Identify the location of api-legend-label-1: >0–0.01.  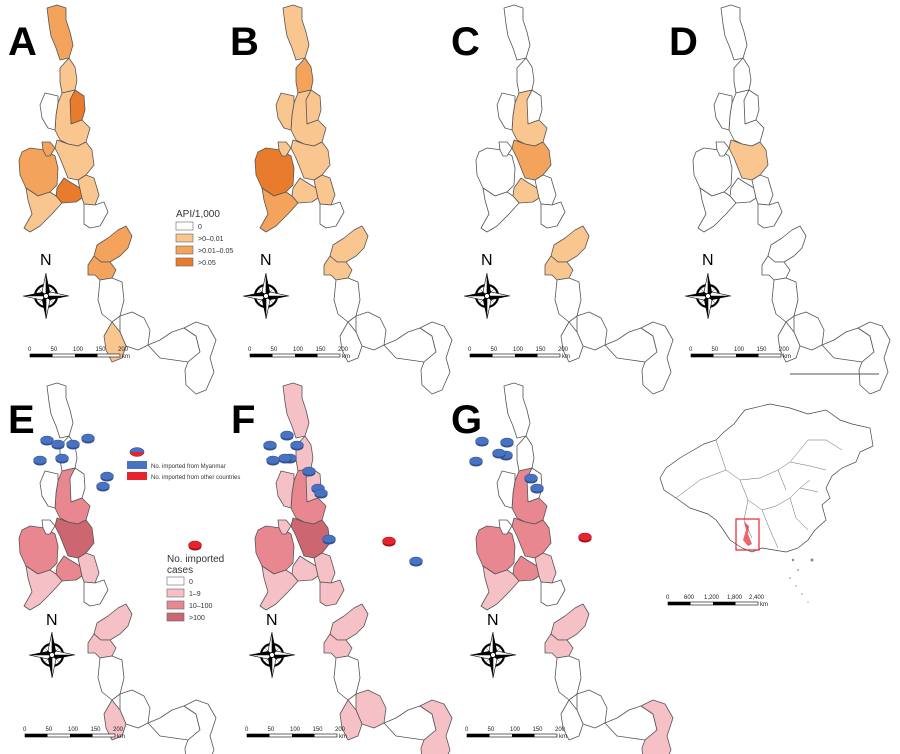
(211, 239).